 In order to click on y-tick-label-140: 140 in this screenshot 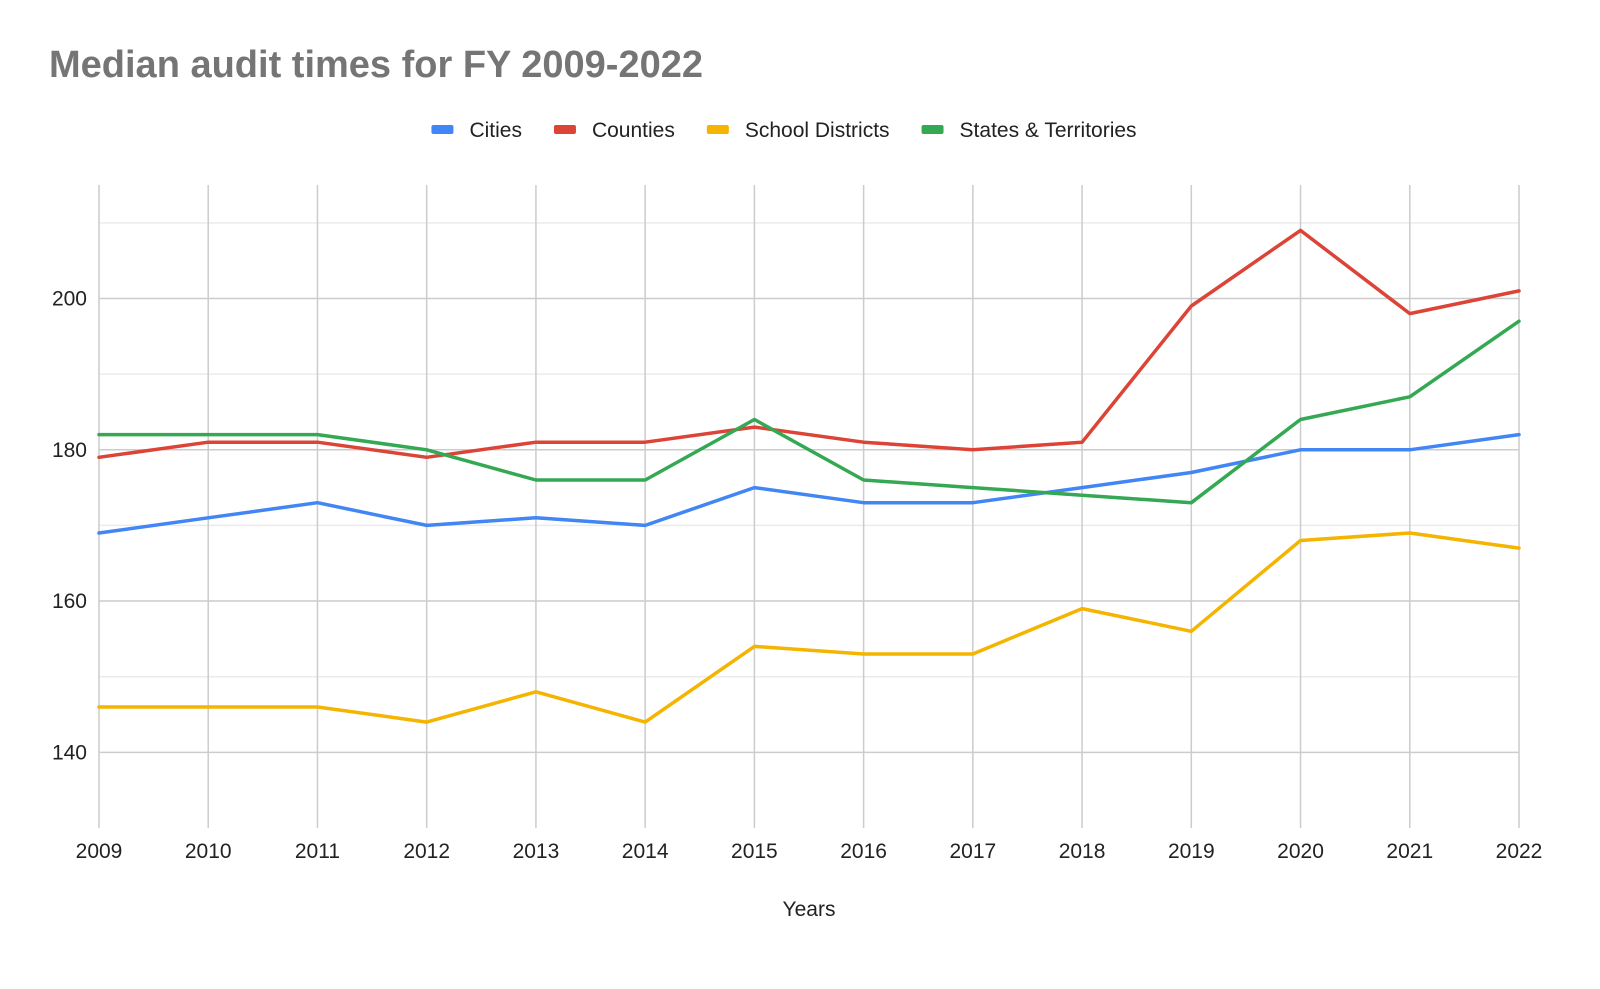, I will do `click(69, 752)`.